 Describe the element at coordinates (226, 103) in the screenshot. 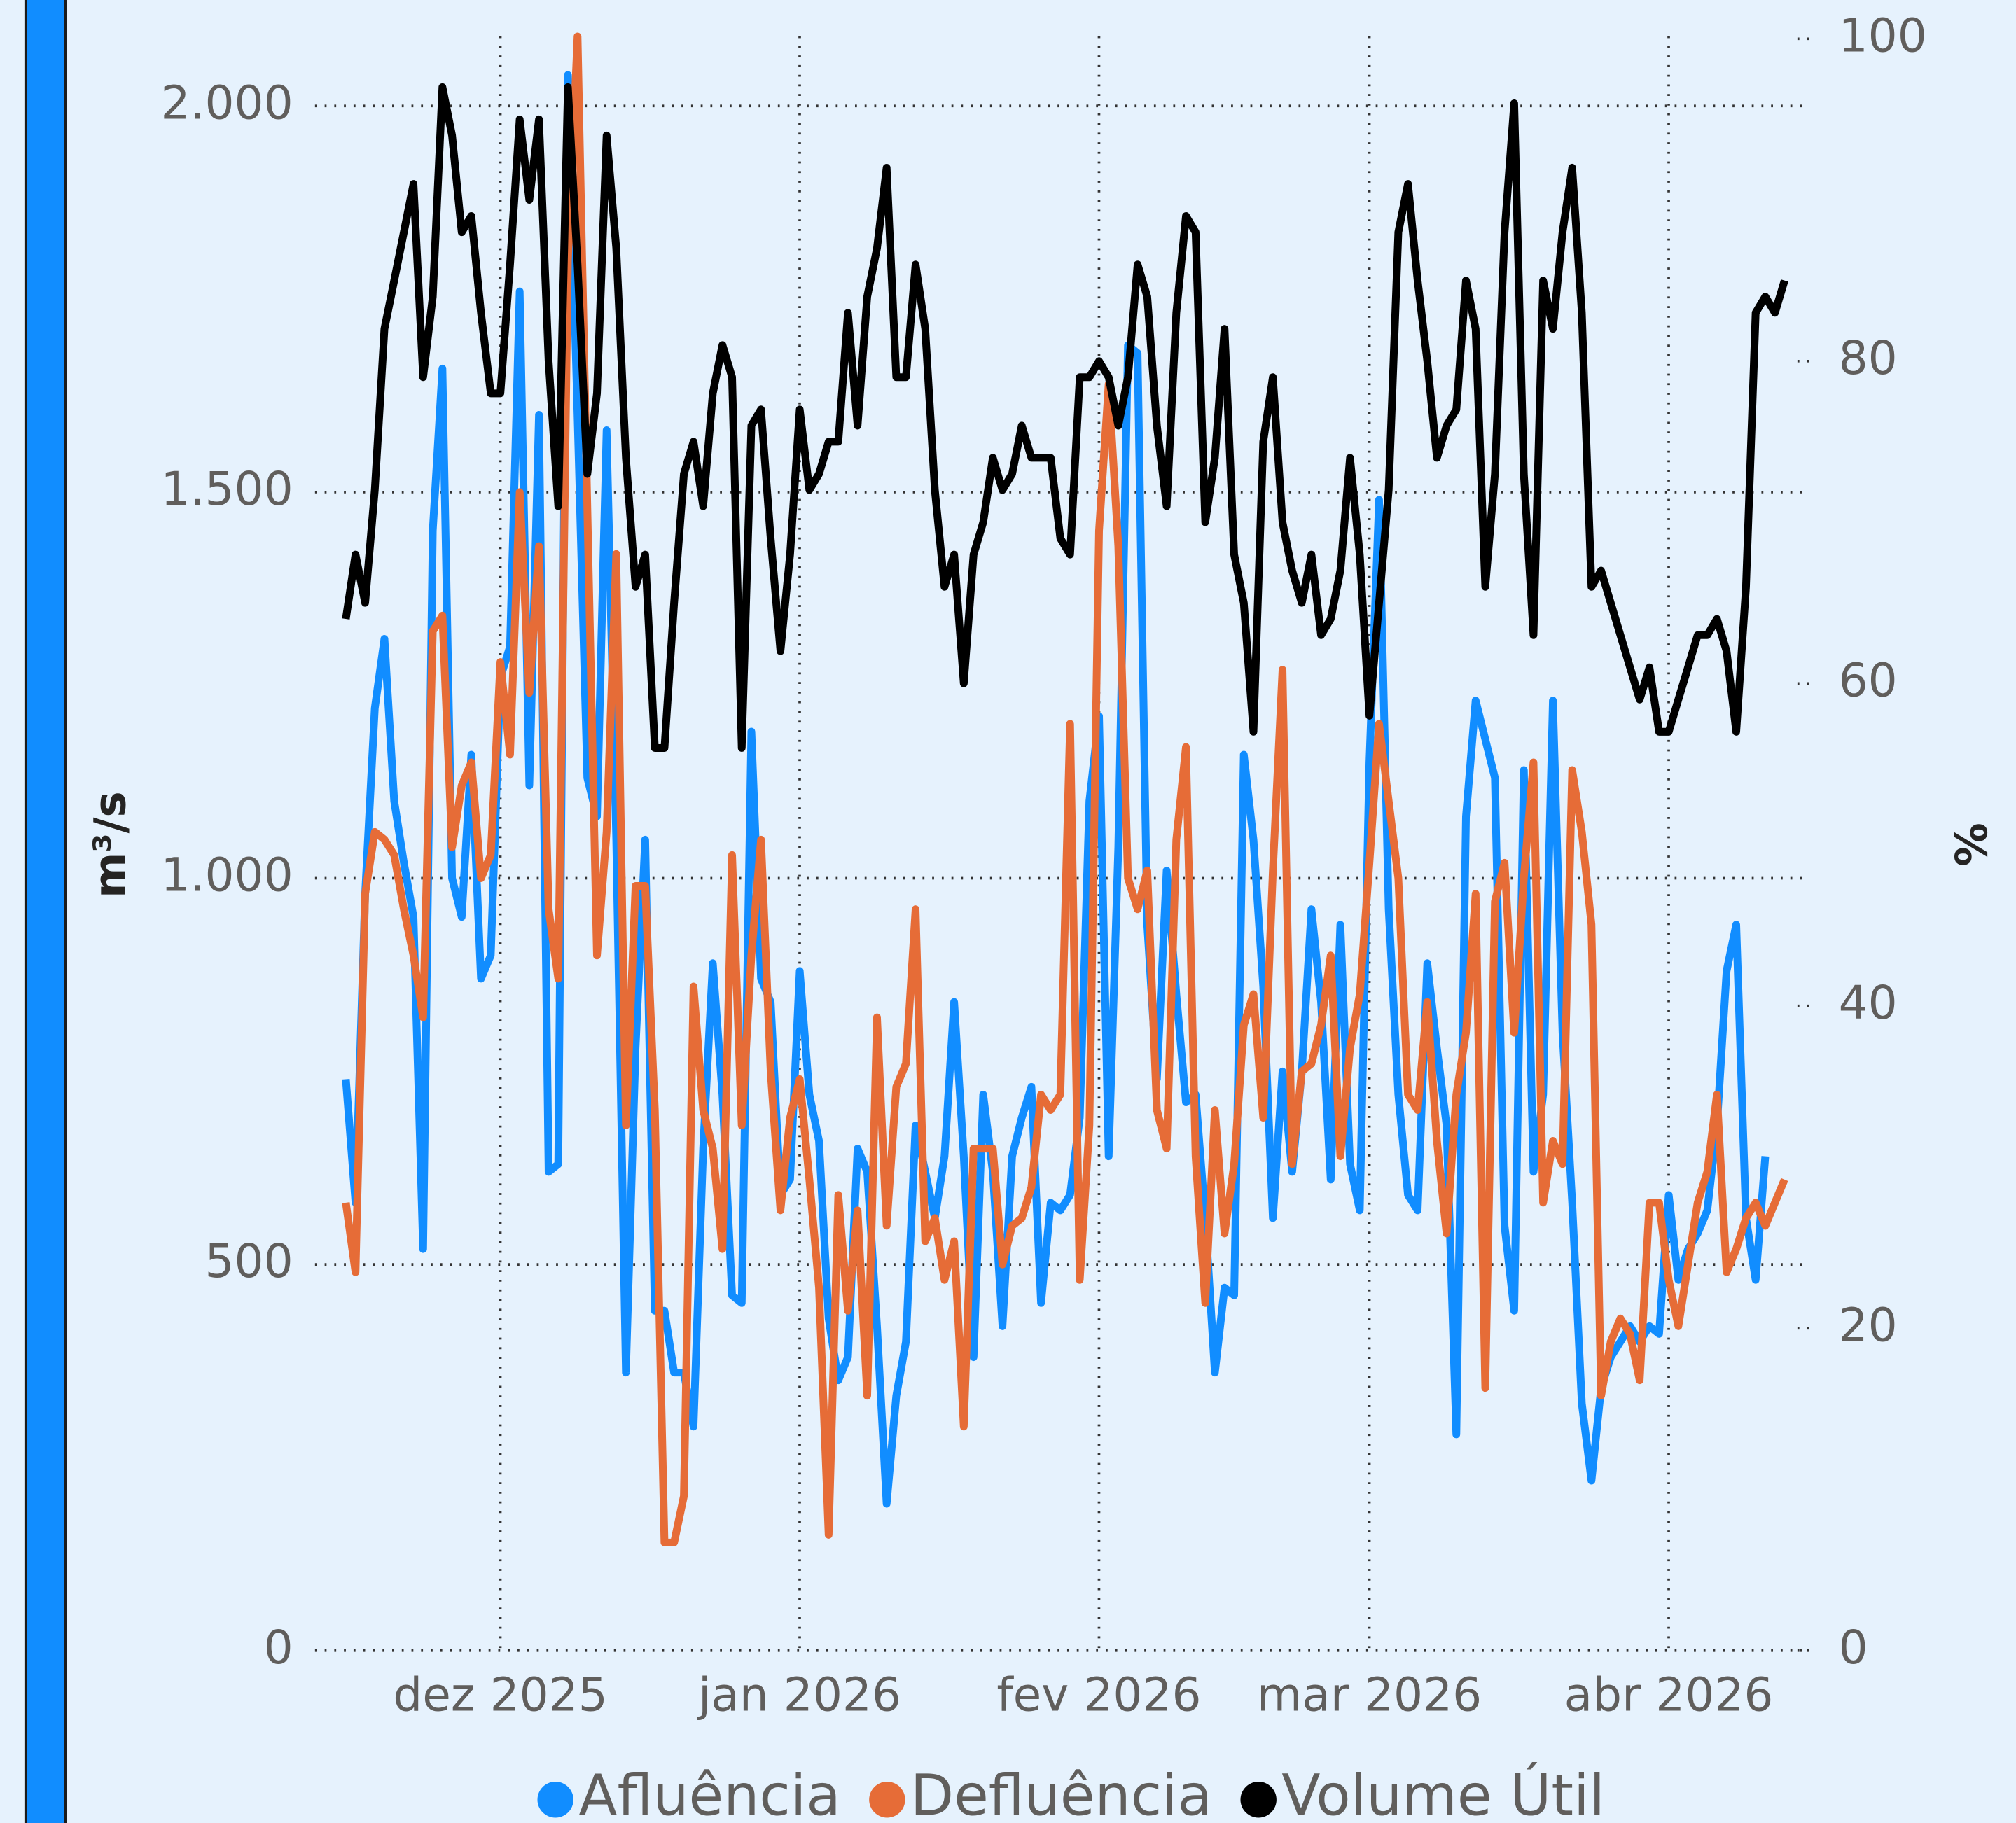

I see `y-tick-label: 2.000` at that location.